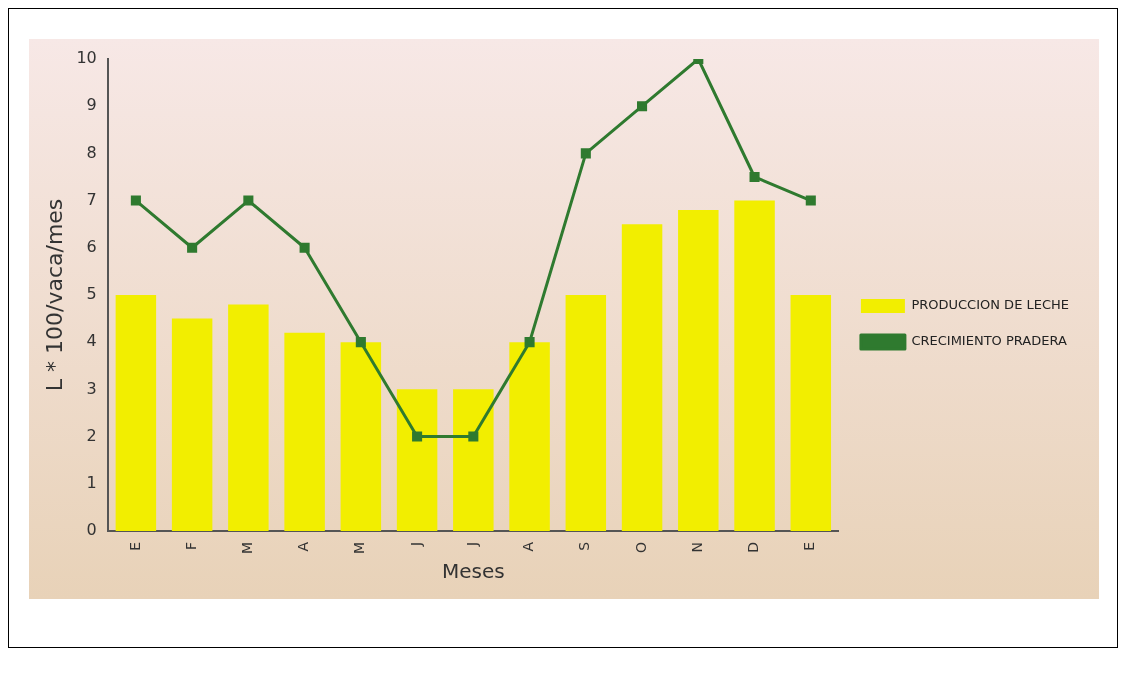 The width and height of the screenshot is (1139, 685). I want to click on y-tick-label: 3, so click(91, 388).